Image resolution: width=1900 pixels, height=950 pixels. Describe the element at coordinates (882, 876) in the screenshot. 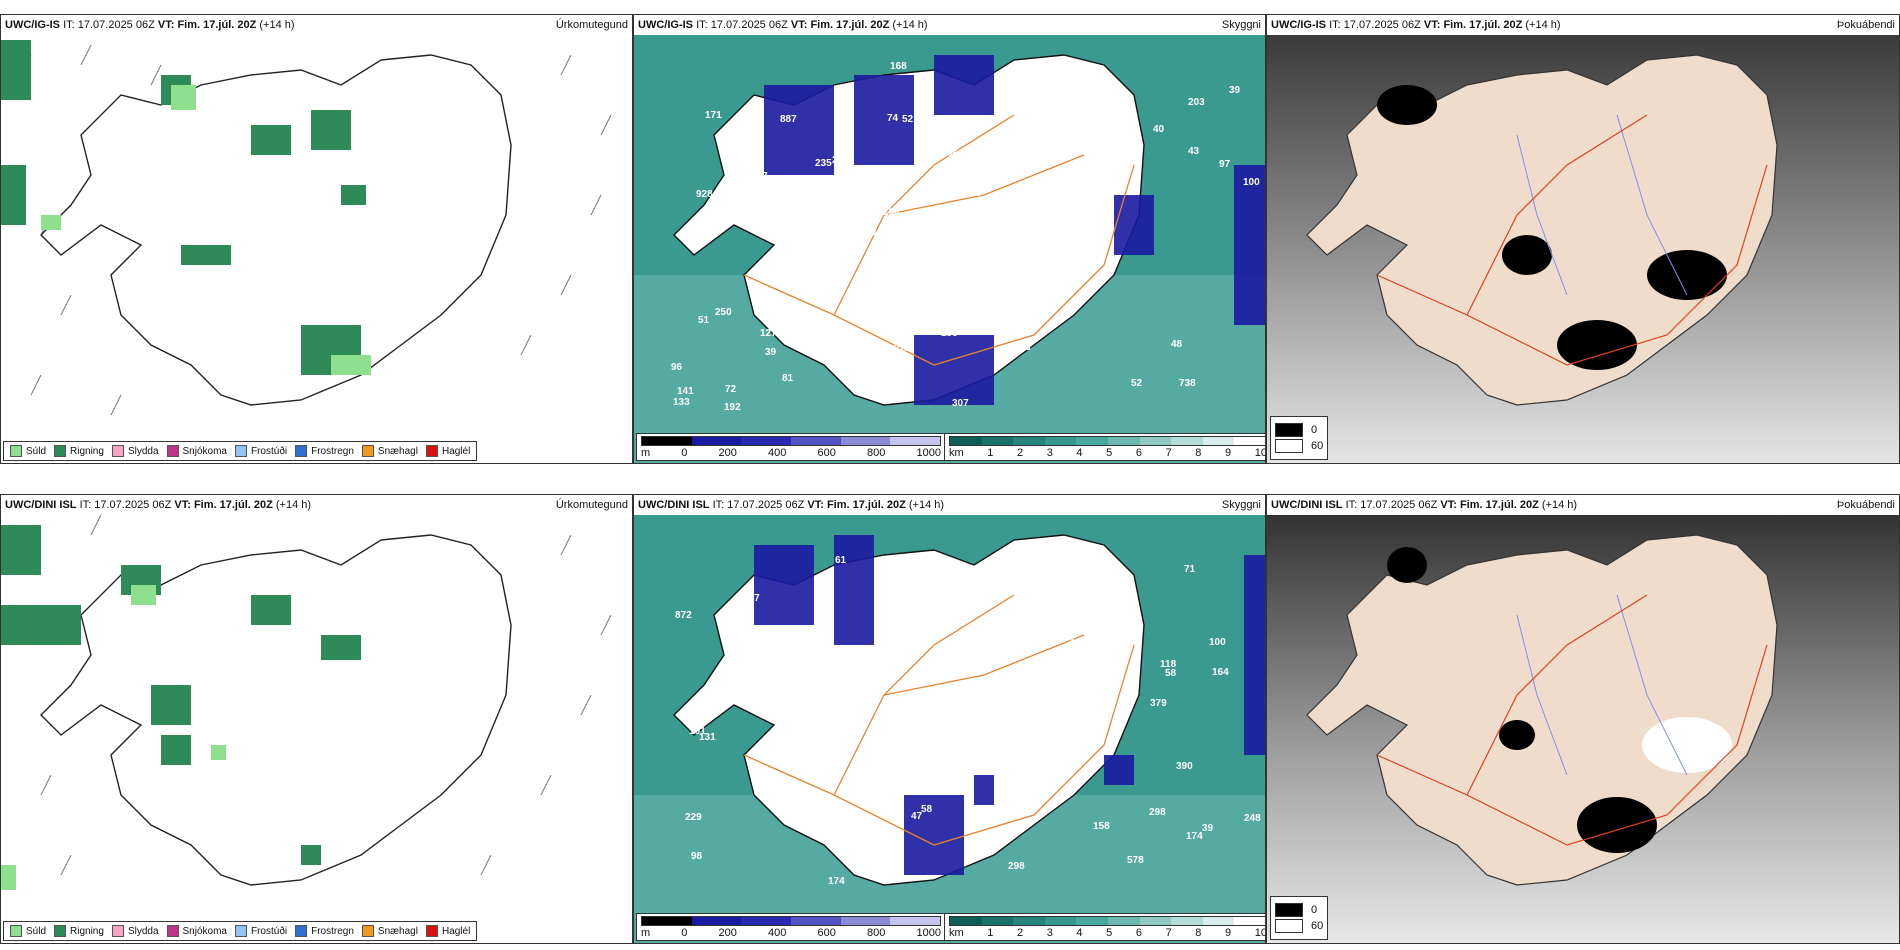

I see `ceiling-label: 346` at that location.